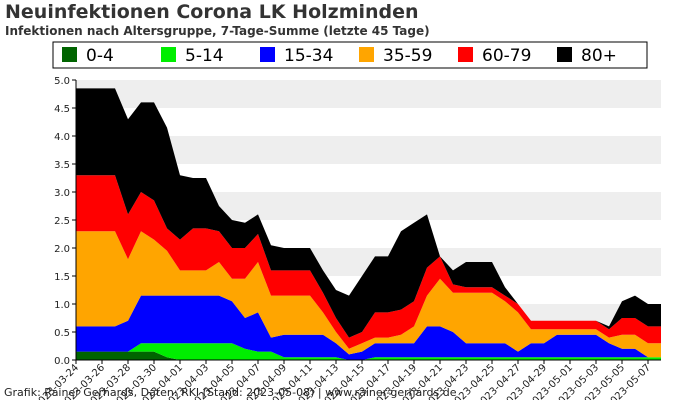 The width and height of the screenshot is (700, 400). What do you see at coordinates (62, 193) in the screenshot?
I see `y-tick-label: 3.0` at bounding box center [62, 193].